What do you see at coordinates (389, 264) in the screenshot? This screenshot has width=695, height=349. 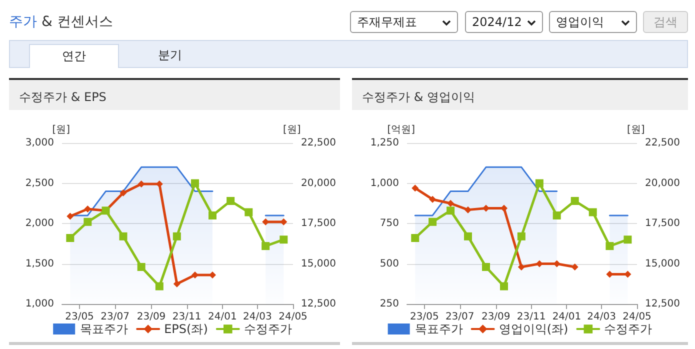 I see `y-tick-label: 500` at bounding box center [389, 264].